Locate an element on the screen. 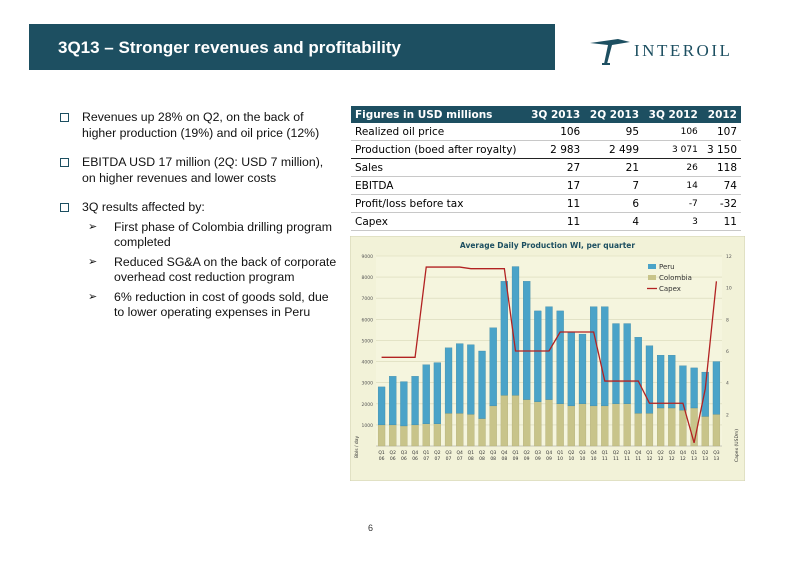 The image size is (800, 565). x-tick-label: 06 is located at coordinates (415, 459).